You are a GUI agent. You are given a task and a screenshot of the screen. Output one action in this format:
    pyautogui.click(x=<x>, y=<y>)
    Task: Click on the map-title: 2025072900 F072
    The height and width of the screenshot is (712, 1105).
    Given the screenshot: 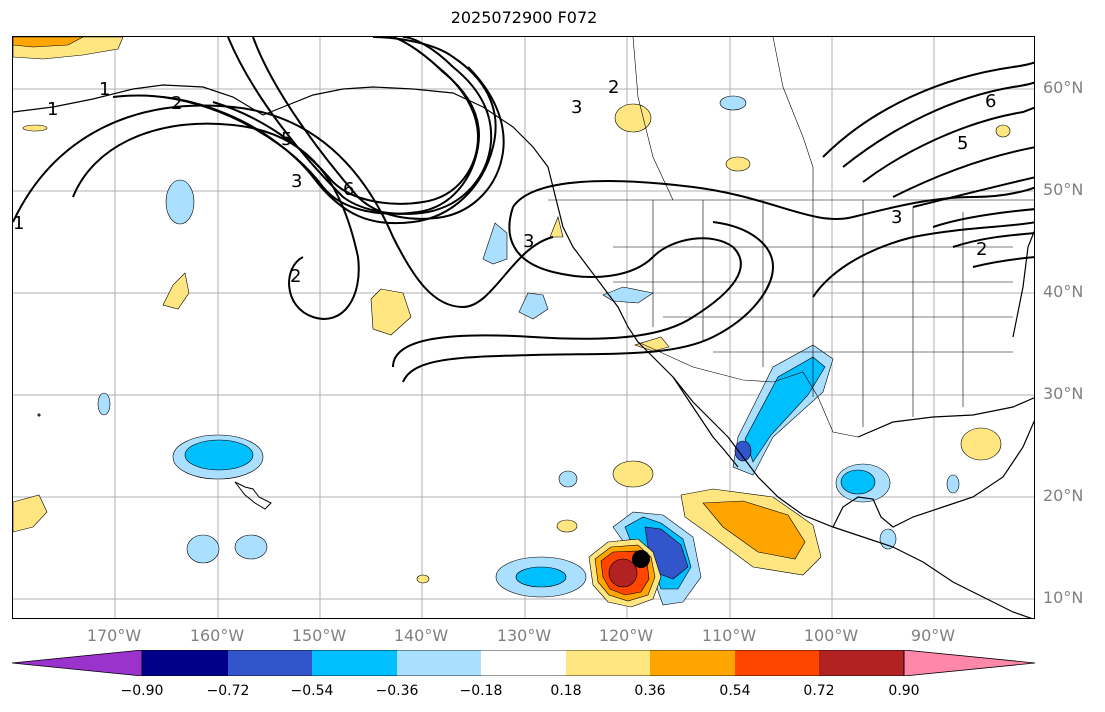 What is the action you would take?
    pyautogui.click(x=524, y=17)
    